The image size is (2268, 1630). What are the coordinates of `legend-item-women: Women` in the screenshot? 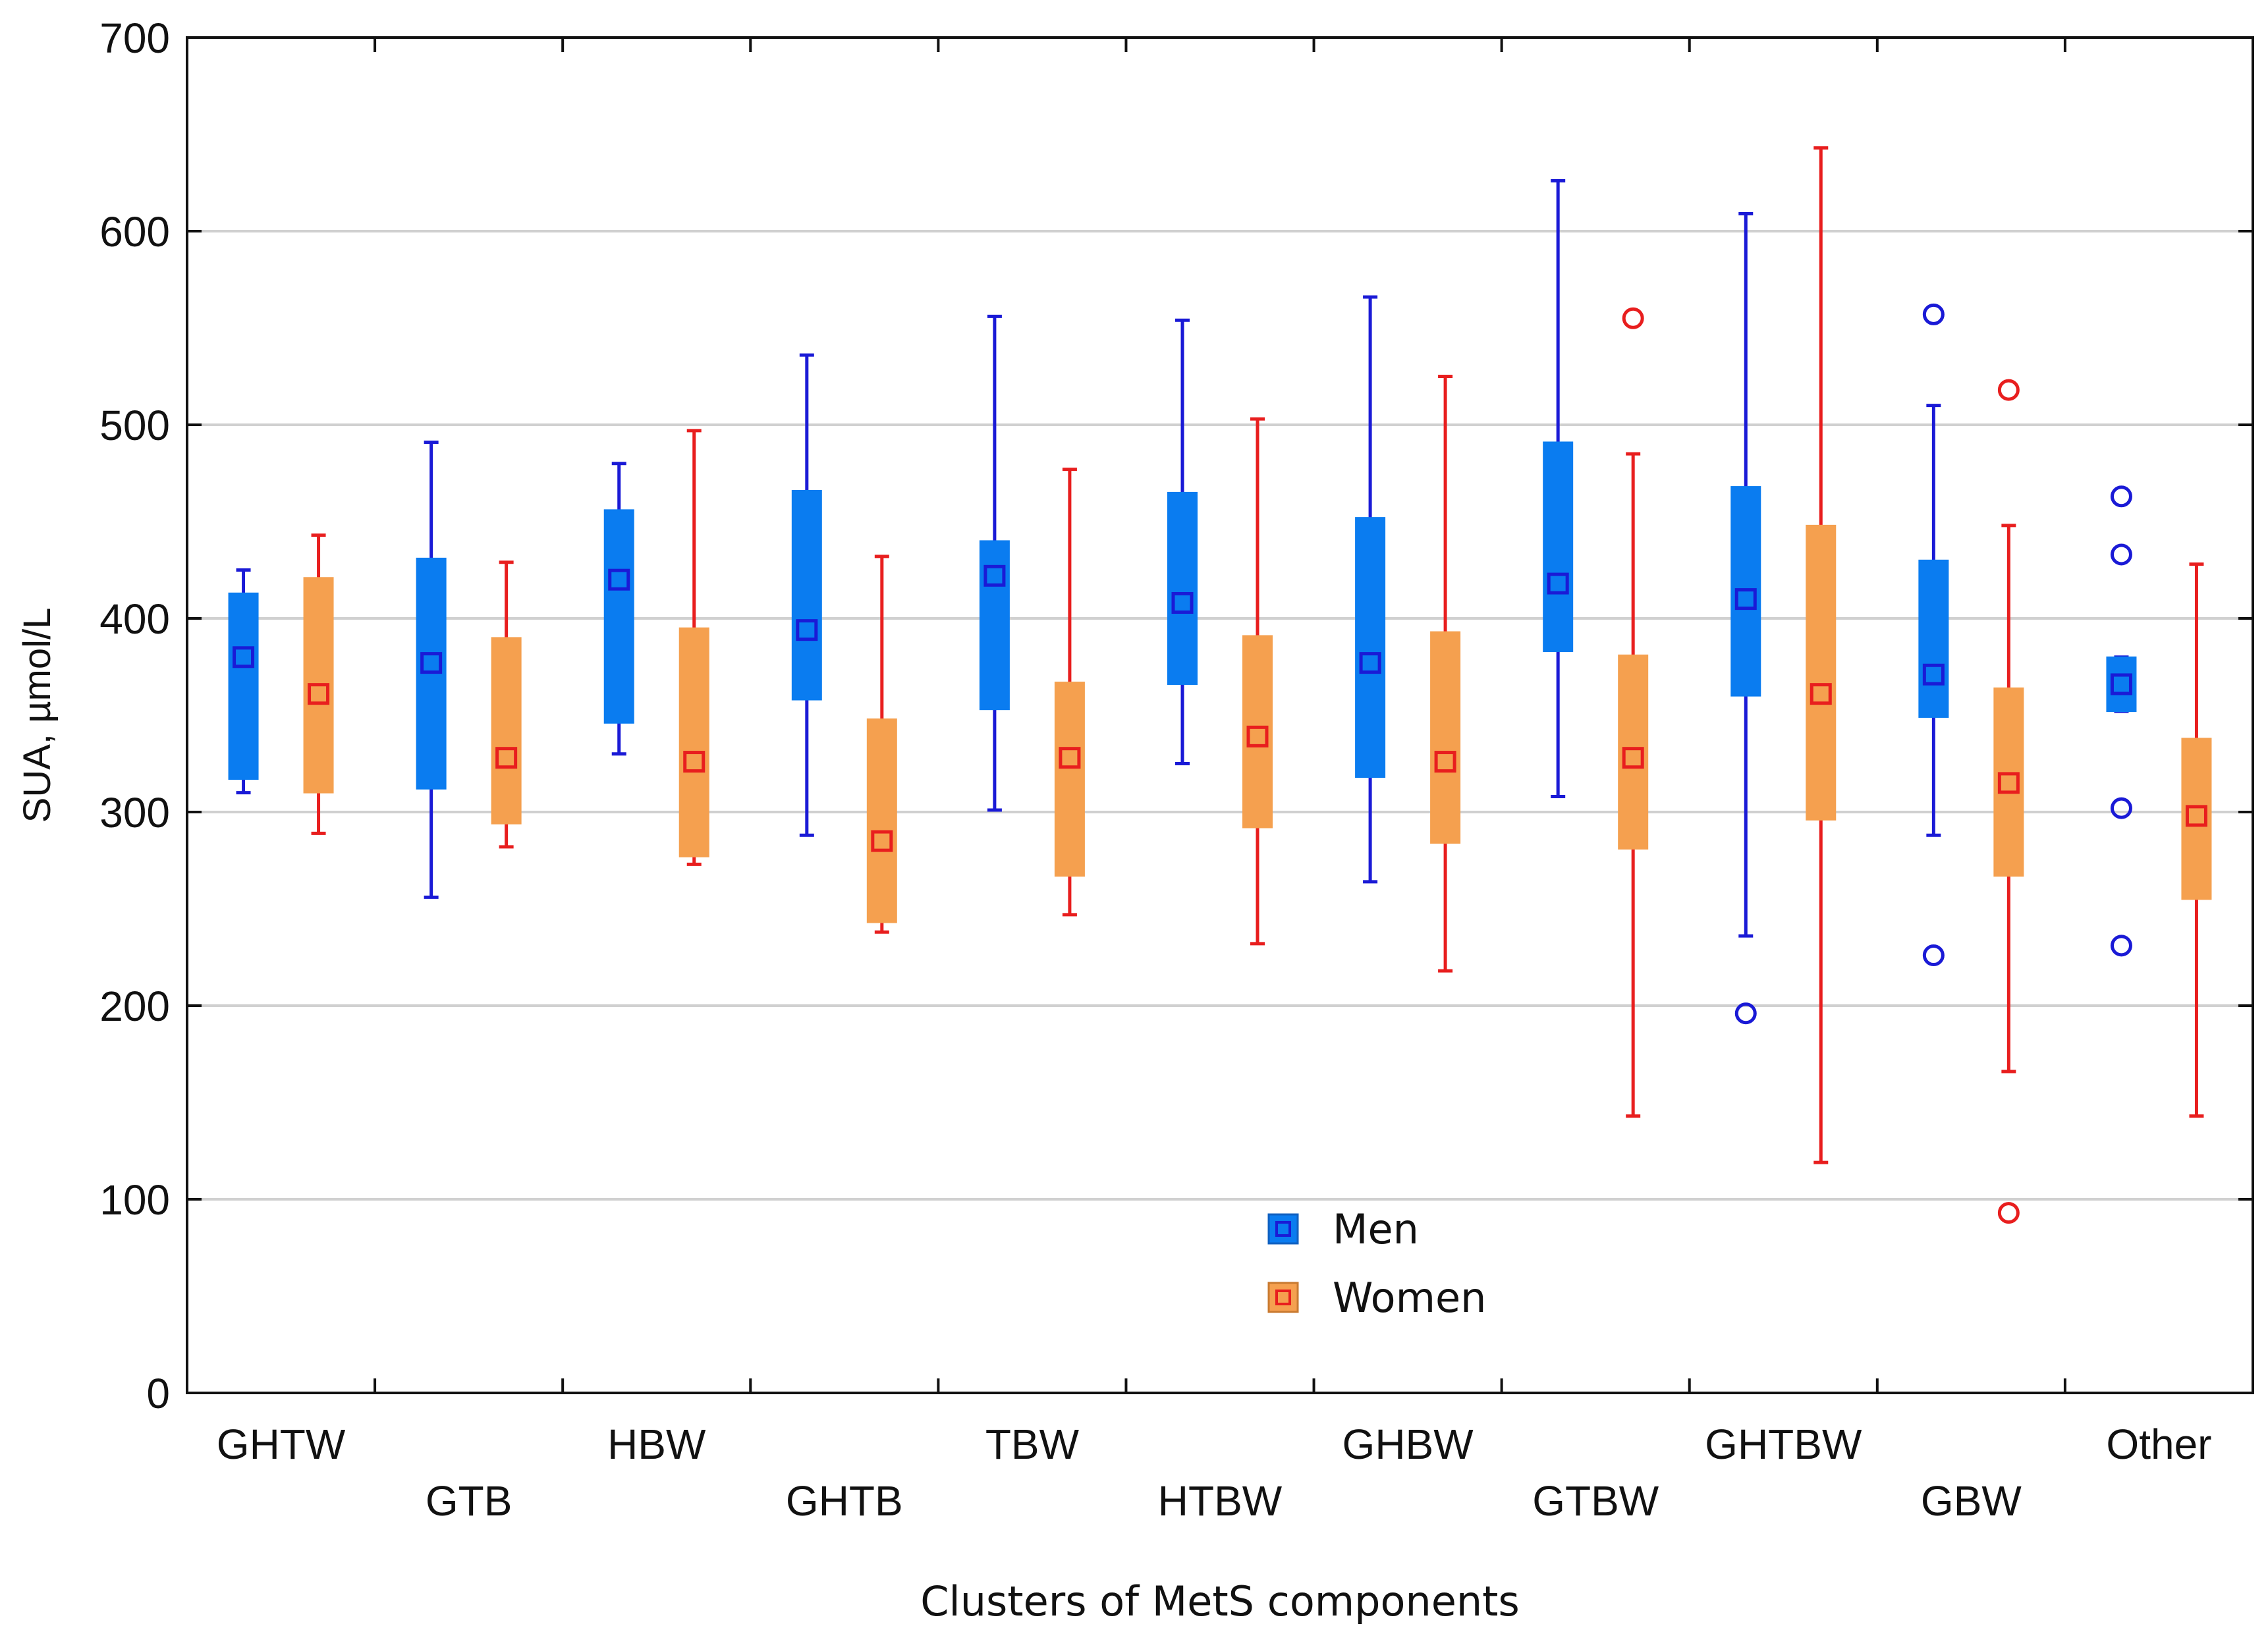 It's located at (1376, 1298).